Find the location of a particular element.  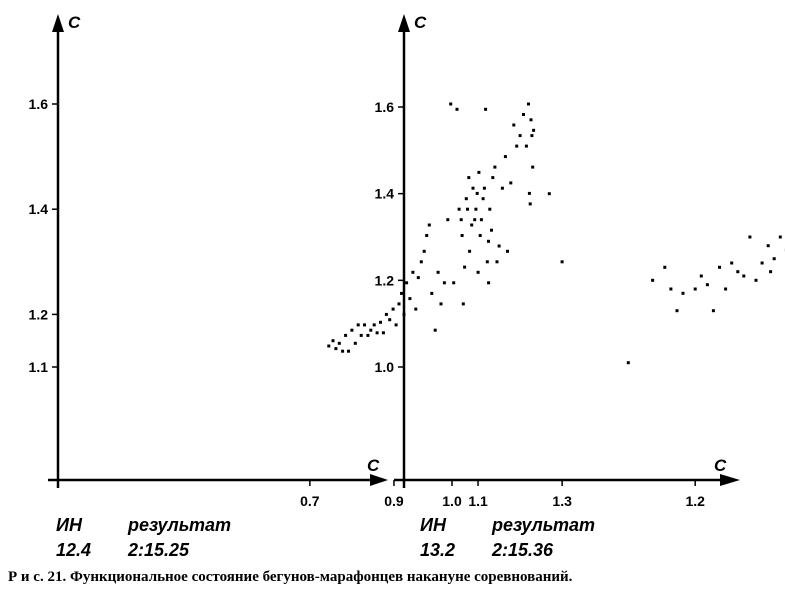

right-data-points is located at coordinates (636, 278).